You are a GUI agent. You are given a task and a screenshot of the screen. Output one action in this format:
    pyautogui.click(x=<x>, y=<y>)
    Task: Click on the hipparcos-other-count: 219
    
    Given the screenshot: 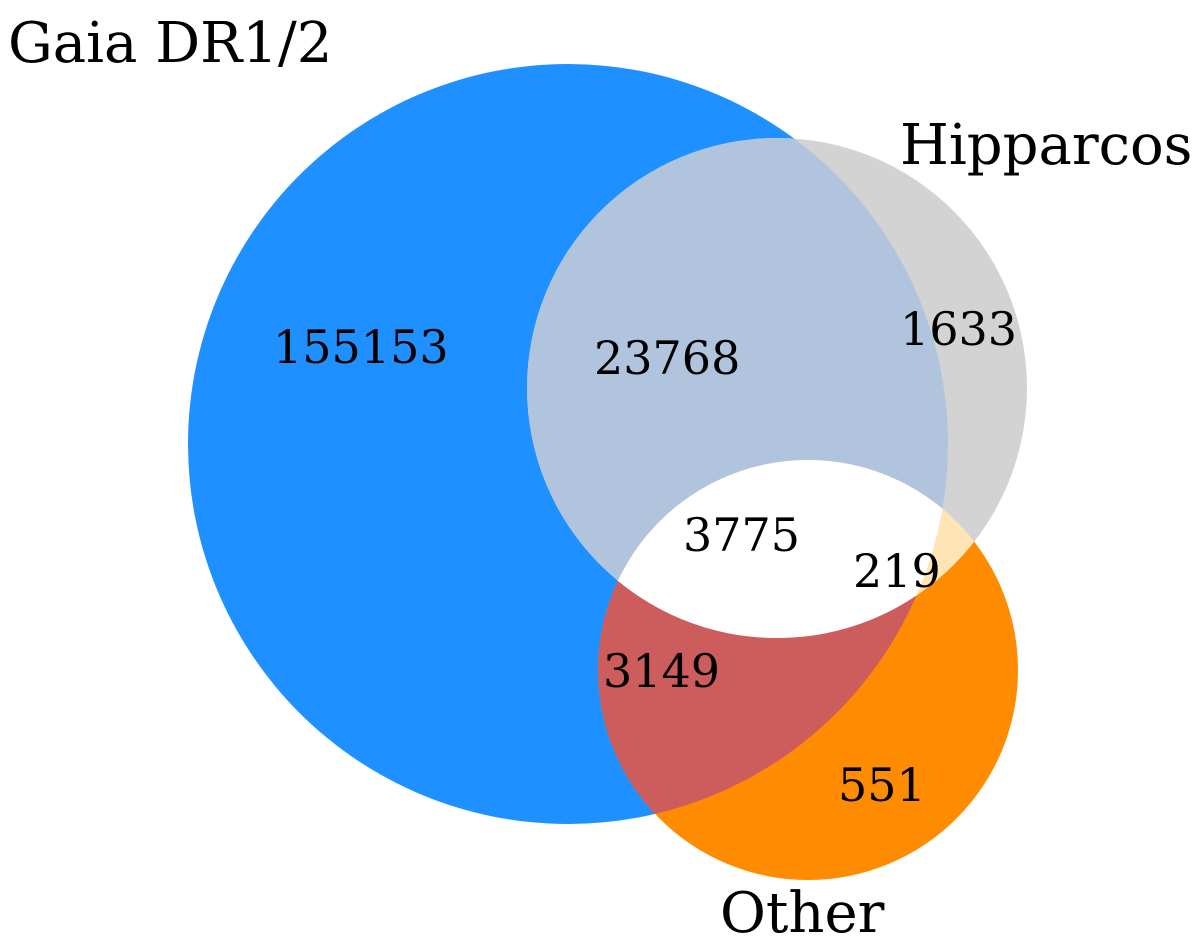 What is the action you would take?
    pyautogui.click(x=897, y=571)
    